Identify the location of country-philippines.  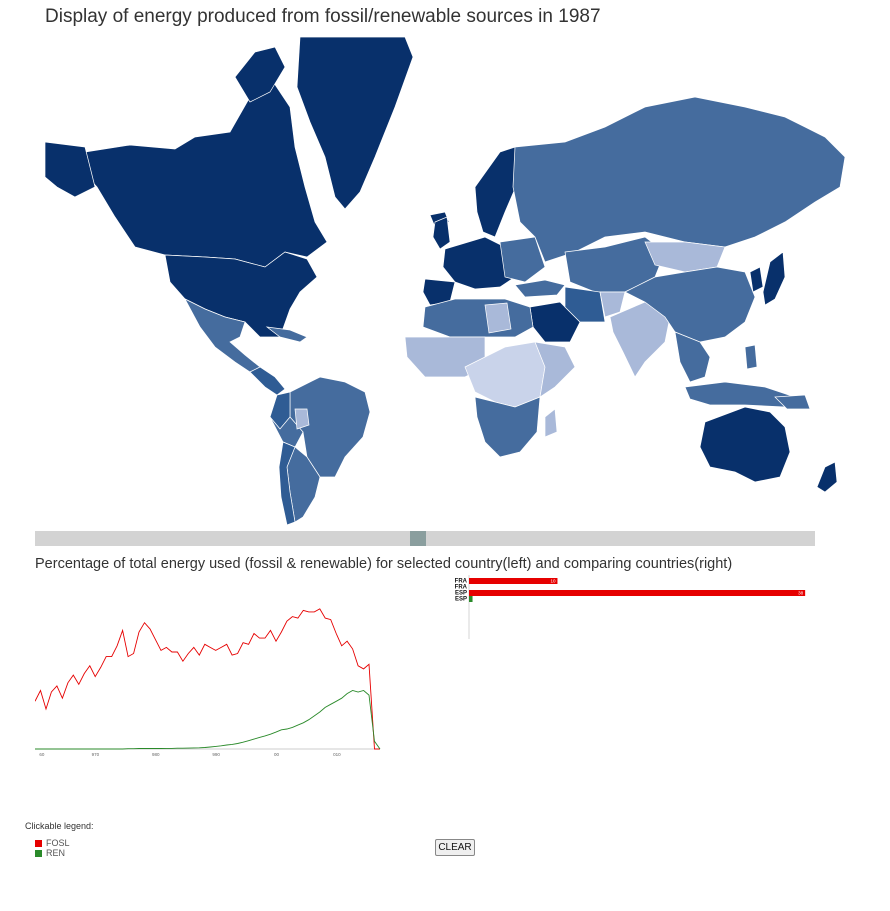
(751, 357).